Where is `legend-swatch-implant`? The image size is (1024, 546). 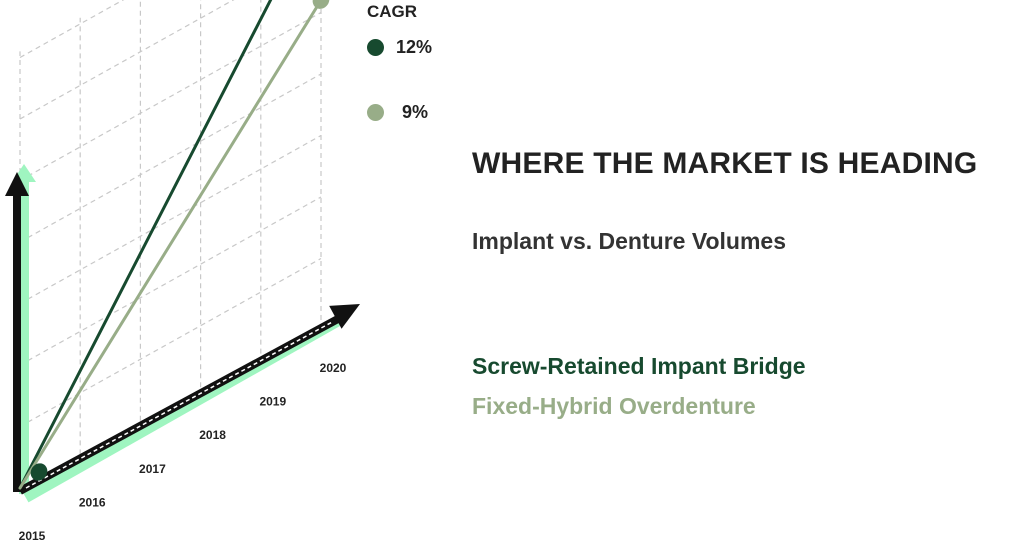 legend-swatch-implant is located at coordinates (375, 47).